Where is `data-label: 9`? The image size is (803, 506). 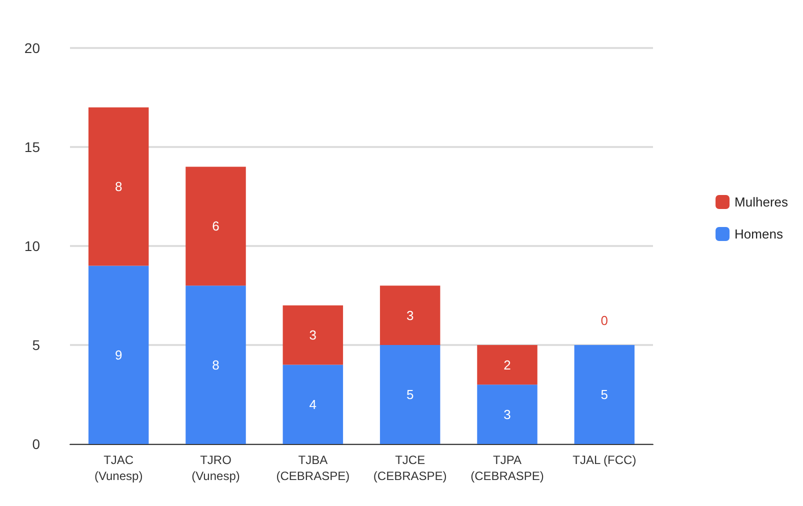 data-label: 9 is located at coordinates (118, 354).